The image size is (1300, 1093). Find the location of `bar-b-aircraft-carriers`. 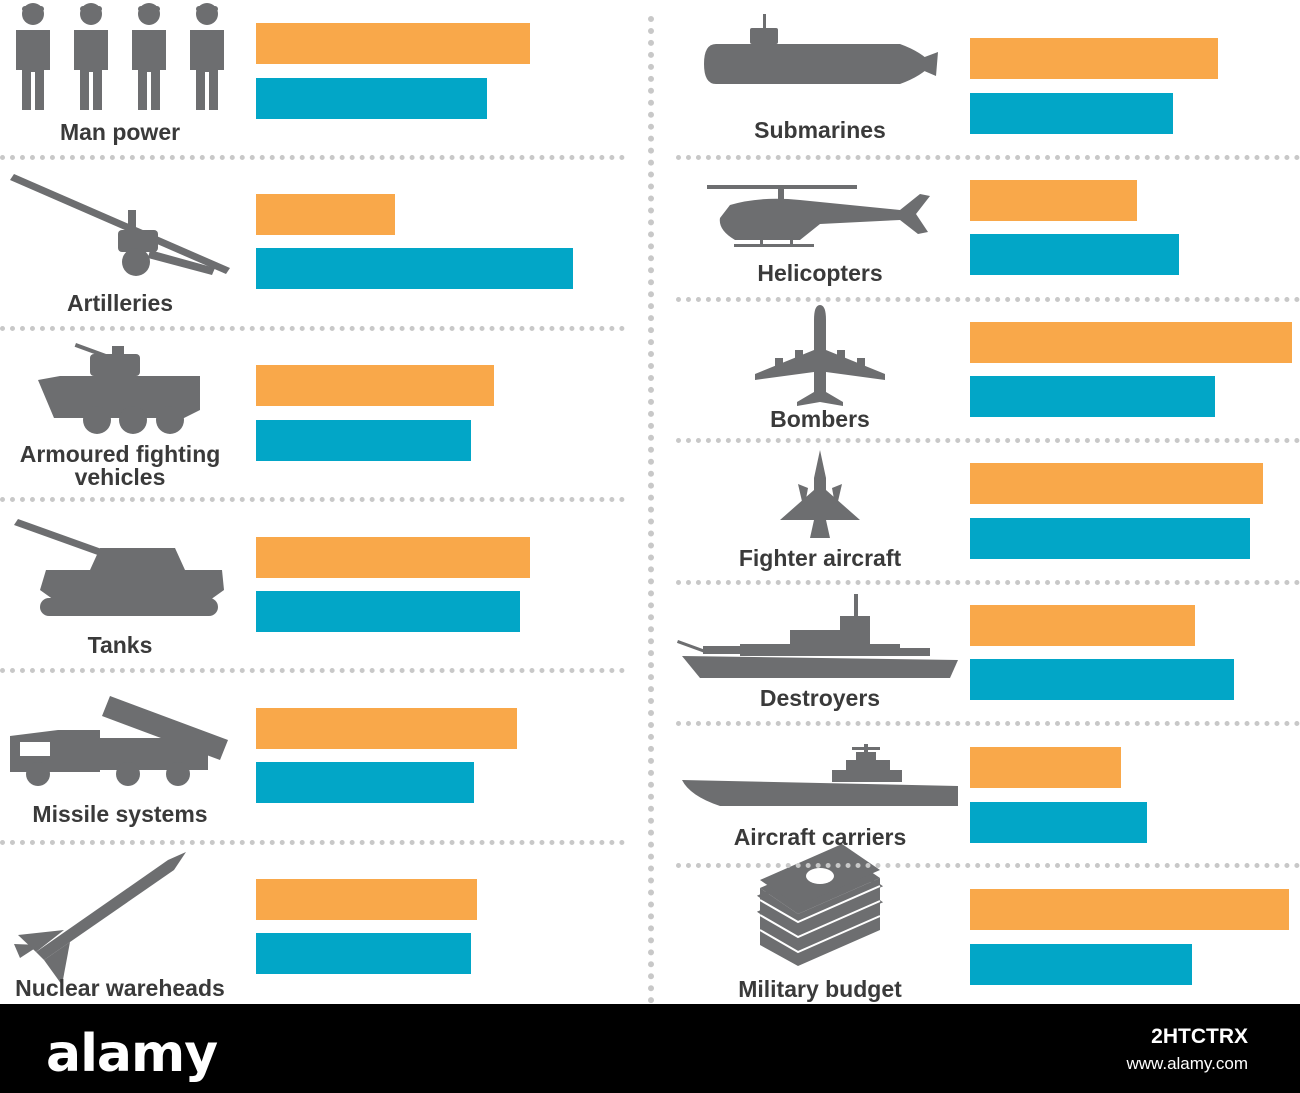

bar-b-aircraft-carriers is located at coordinates (1059, 822).